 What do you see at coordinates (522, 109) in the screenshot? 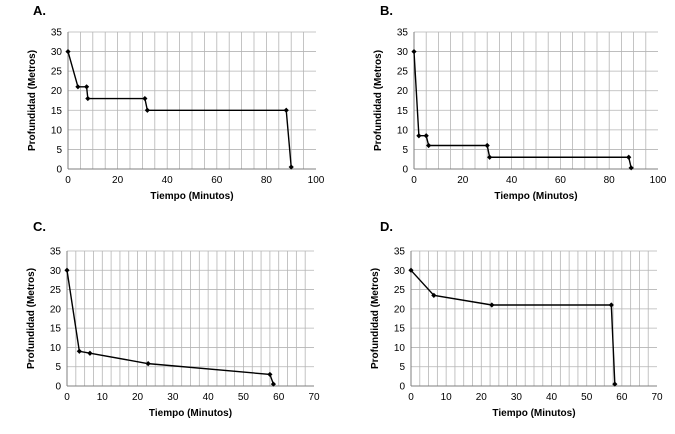
I see `series-line` at bounding box center [522, 109].